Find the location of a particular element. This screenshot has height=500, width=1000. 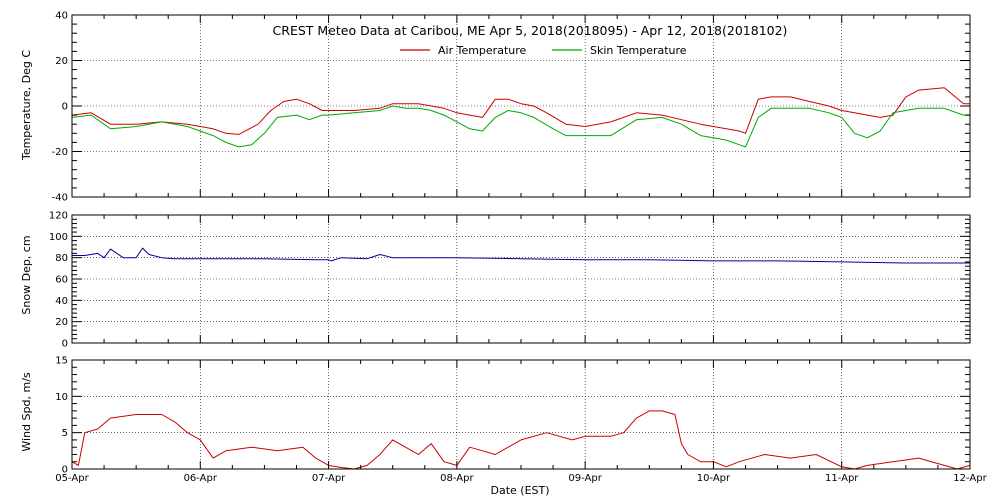

temperature-ytick-label: -20 is located at coordinates (60, 152).